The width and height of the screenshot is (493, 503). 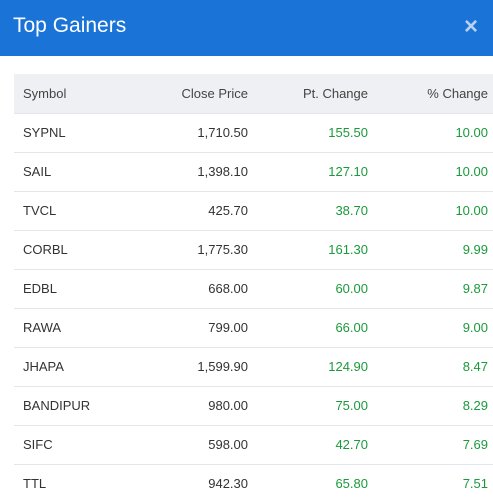 I want to click on close-price-cell: 598.00, so click(x=228, y=444).